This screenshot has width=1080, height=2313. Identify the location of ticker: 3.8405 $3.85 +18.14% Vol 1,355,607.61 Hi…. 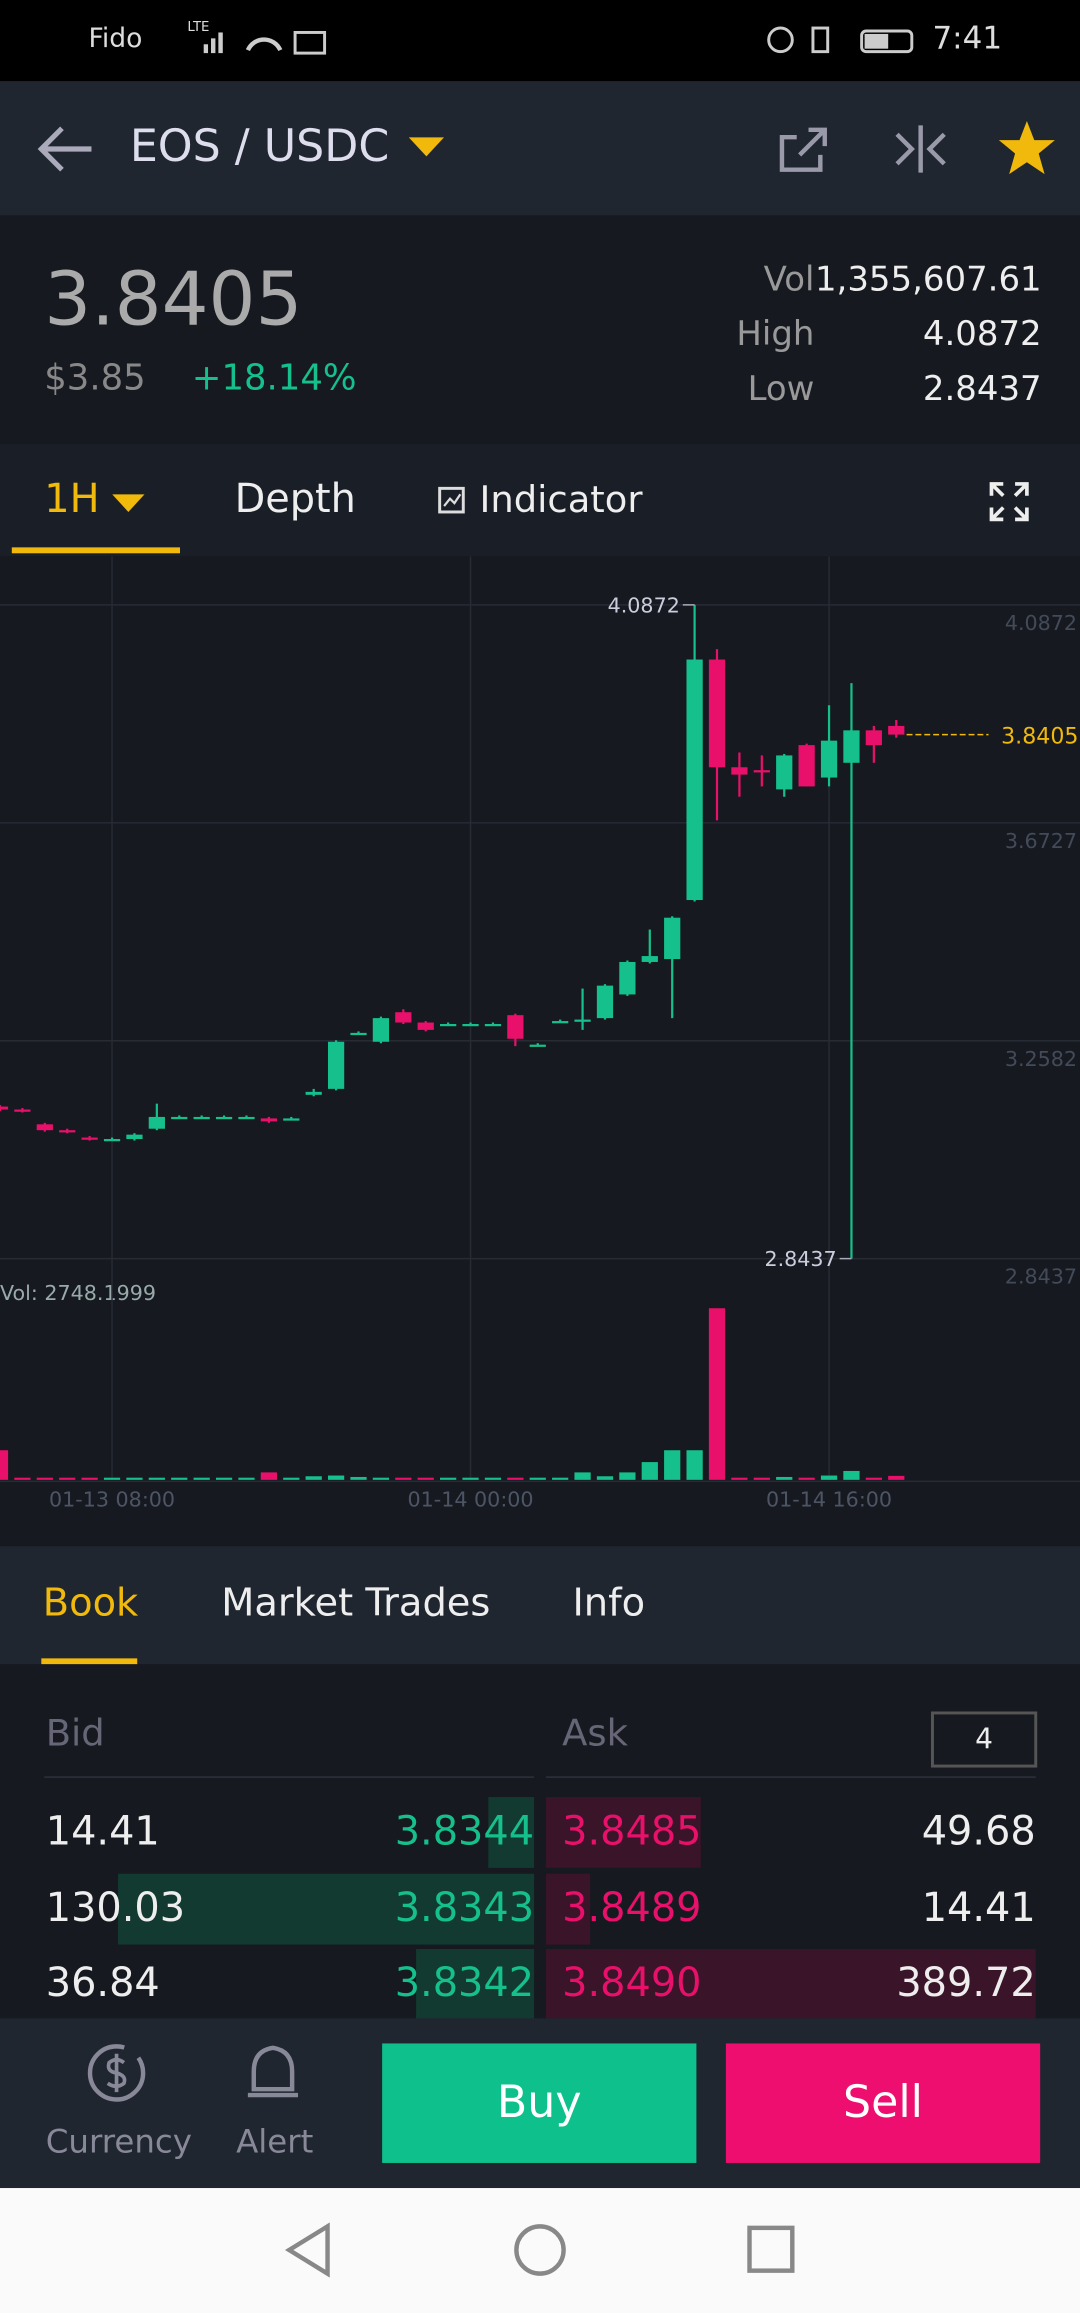
(540, 330).